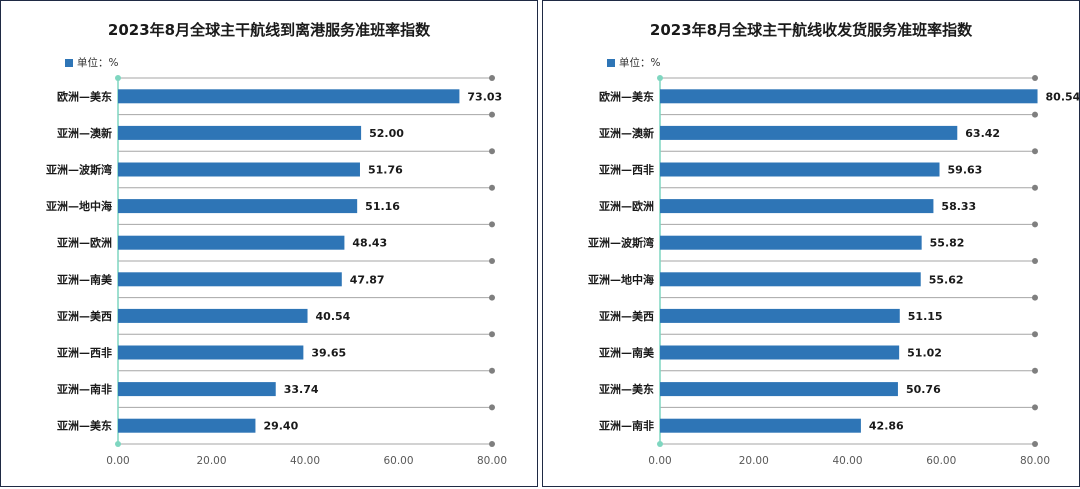 The width and height of the screenshot is (1080, 489). Describe the element at coordinates (965, 170) in the screenshot. I see `data-label: 59.63` at that location.